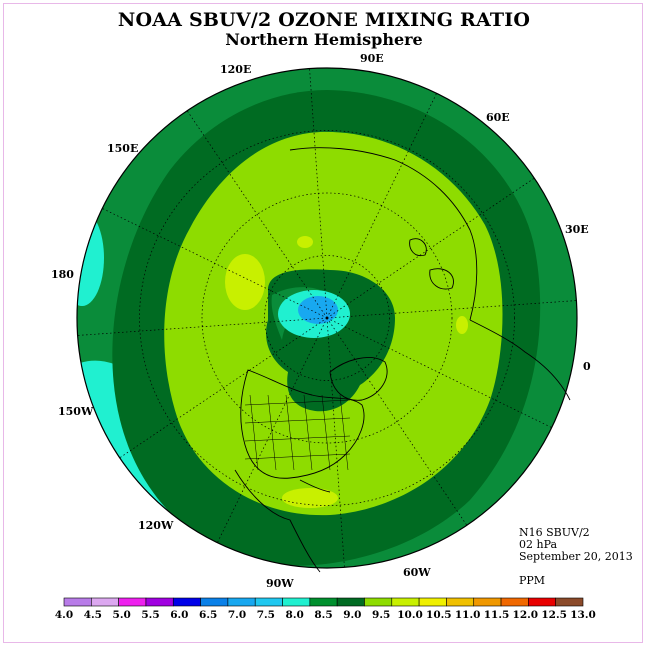 This screenshot has width=648, height=648. I want to click on scandinavia-coastline, so click(441, 279).